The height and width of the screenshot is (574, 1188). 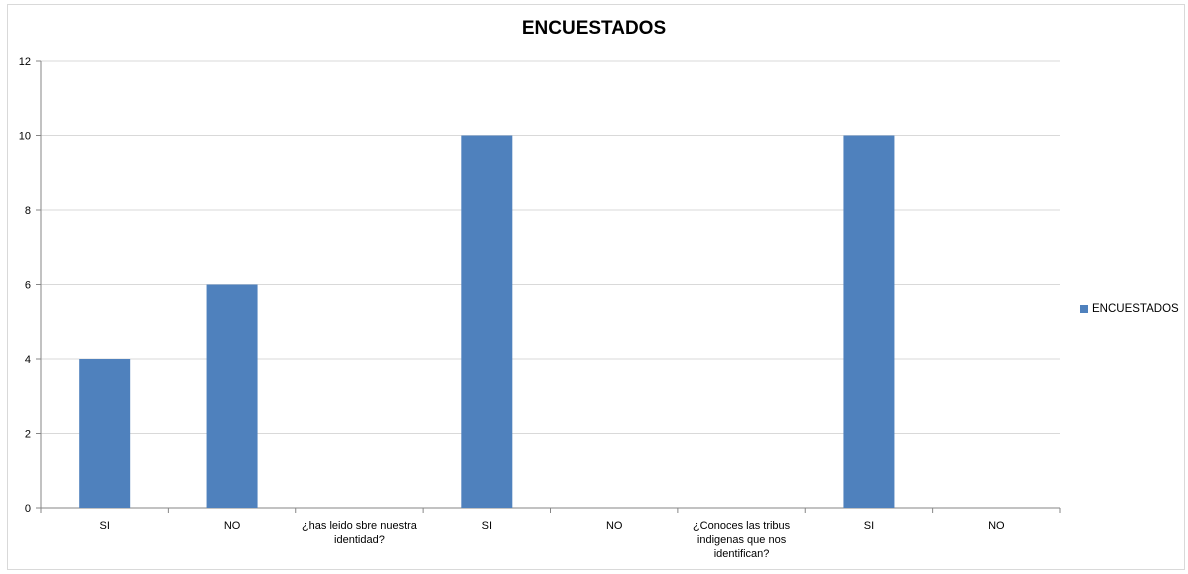 What do you see at coordinates (1135, 309) in the screenshot?
I see `legend-label: ENCUESTADOS` at bounding box center [1135, 309].